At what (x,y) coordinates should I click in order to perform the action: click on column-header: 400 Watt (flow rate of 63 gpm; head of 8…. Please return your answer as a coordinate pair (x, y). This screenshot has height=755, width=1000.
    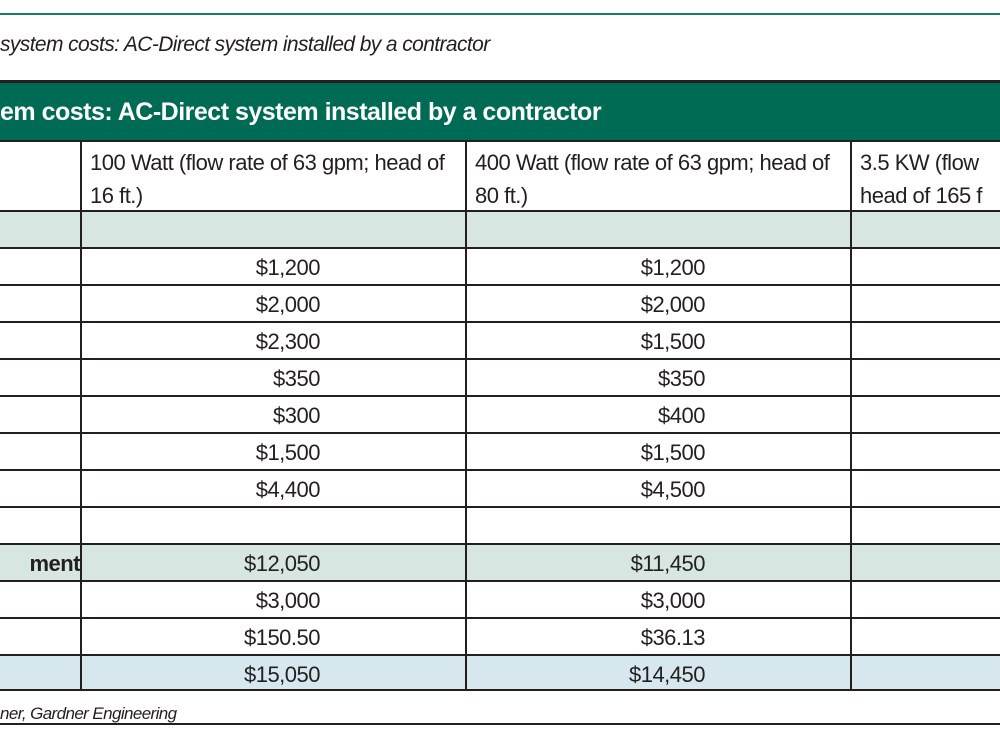
    Looking at the image, I should click on (657, 176).